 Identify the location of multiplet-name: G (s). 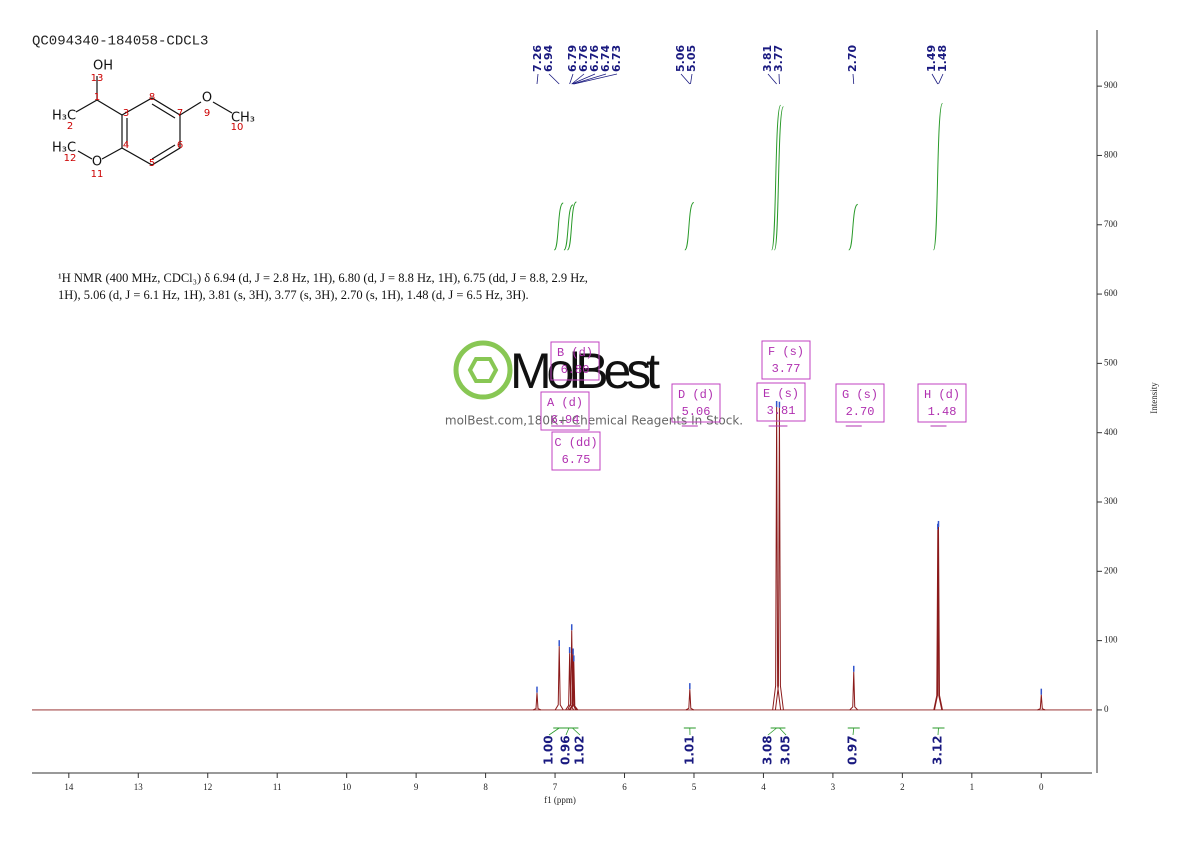
(860, 395).